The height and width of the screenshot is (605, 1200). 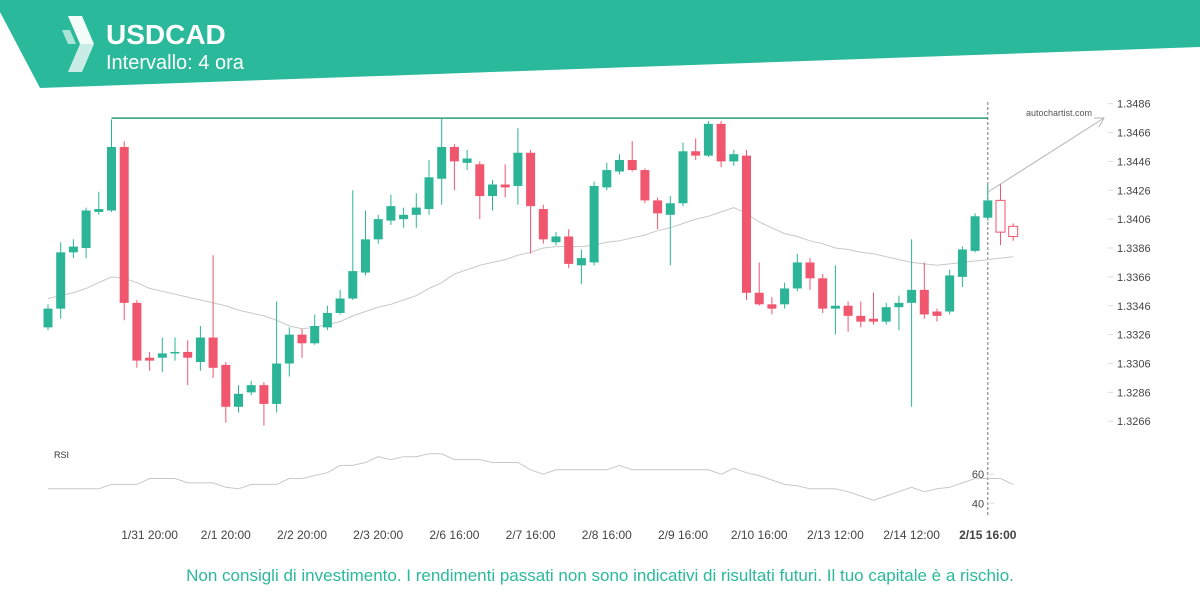 What do you see at coordinates (835, 535) in the screenshot?
I see `x-tick-label: 2/13 12:00` at bounding box center [835, 535].